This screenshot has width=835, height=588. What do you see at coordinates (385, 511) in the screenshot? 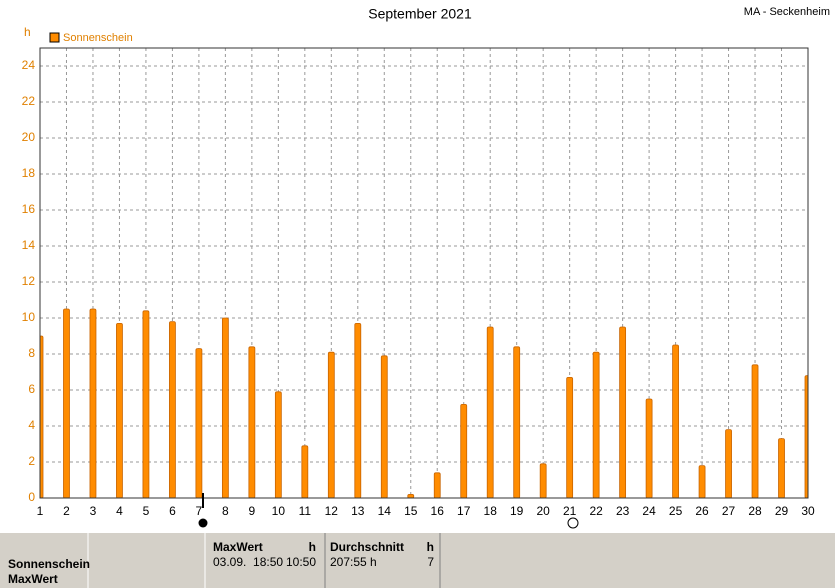
I see `x-tick-label: 14` at bounding box center [385, 511].